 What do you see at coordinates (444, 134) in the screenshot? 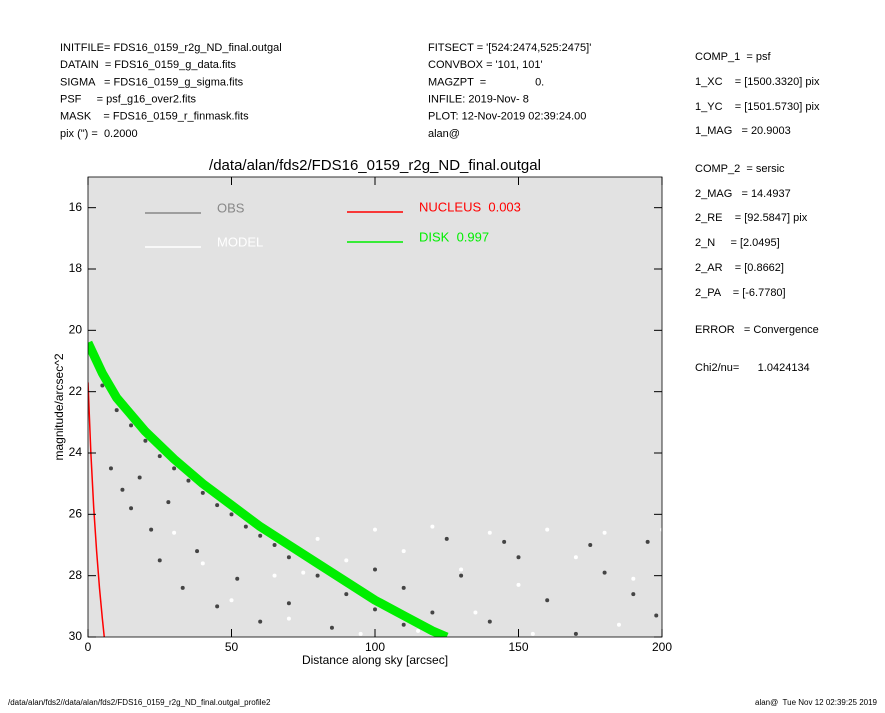
I see `header-line: alan@` at bounding box center [444, 134].